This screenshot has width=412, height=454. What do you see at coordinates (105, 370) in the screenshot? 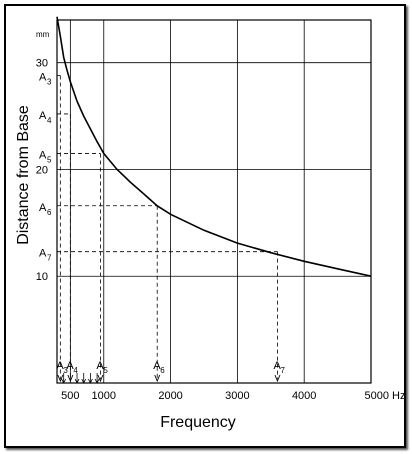
I see `annotation-sub-bottom: 5` at bounding box center [105, 370].